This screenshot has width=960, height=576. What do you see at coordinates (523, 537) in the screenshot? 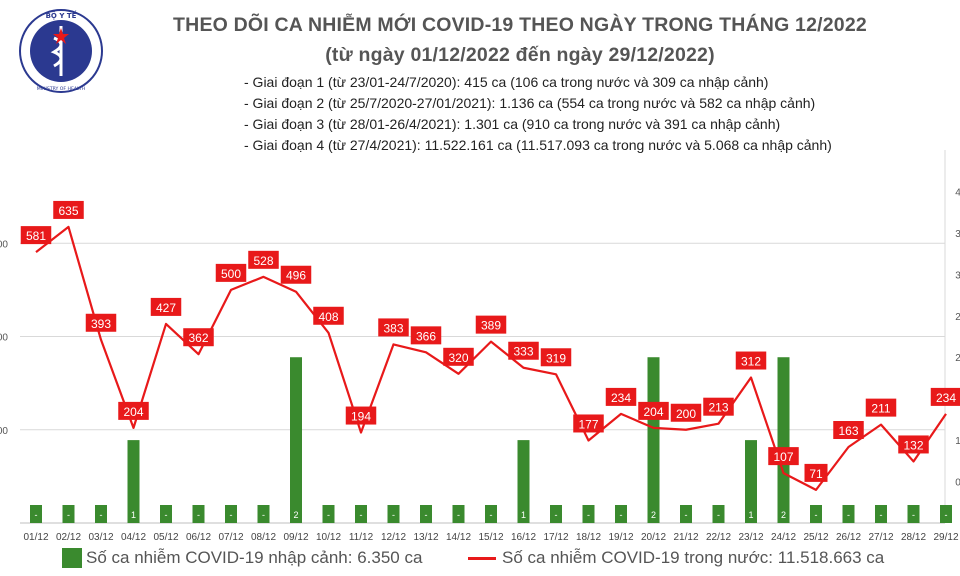
I see `x-tick-label: 16/12` at bounding box center [523, 537].